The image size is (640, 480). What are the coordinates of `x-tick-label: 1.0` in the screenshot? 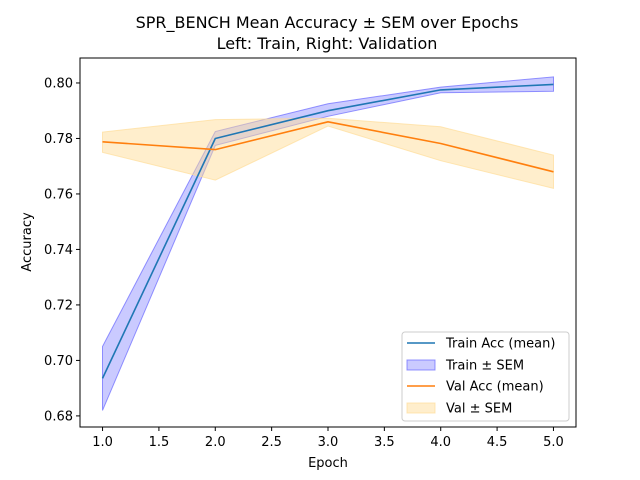 It's located at (102, 442).